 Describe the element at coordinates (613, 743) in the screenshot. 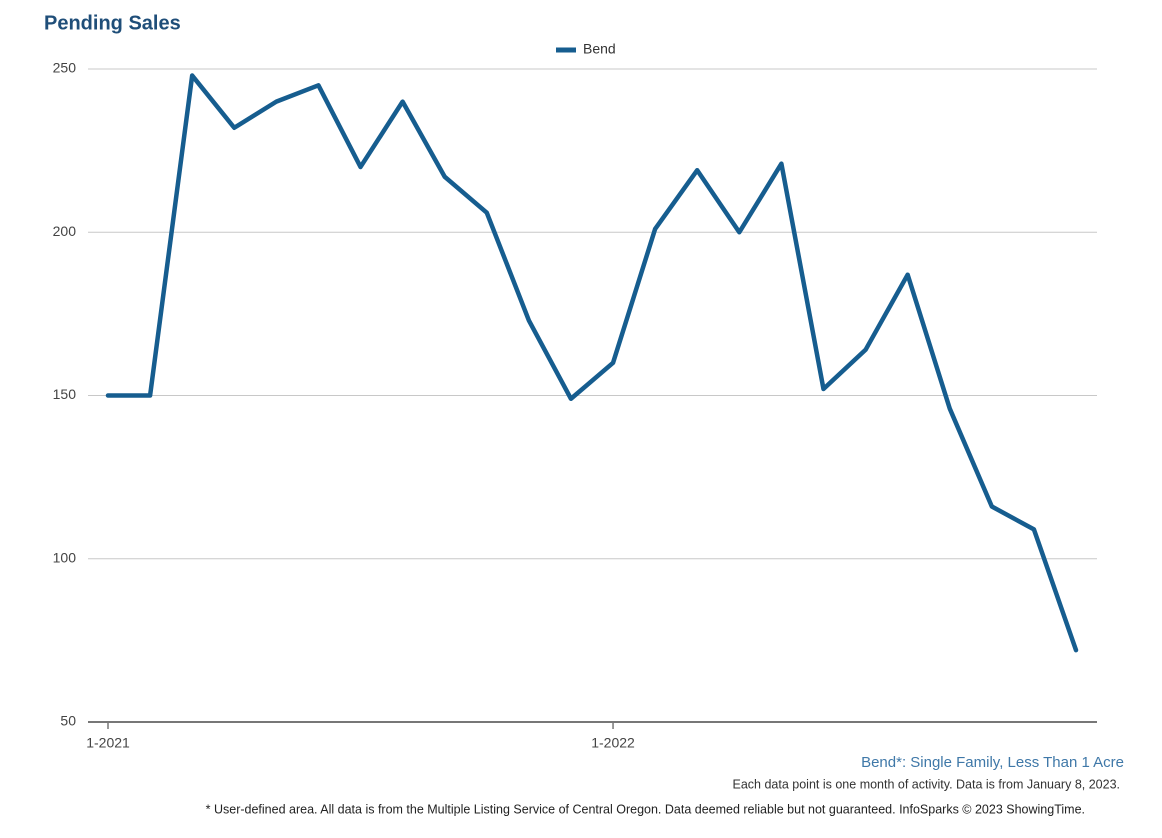

I see `x-tick-label: 1-2022` at that location.